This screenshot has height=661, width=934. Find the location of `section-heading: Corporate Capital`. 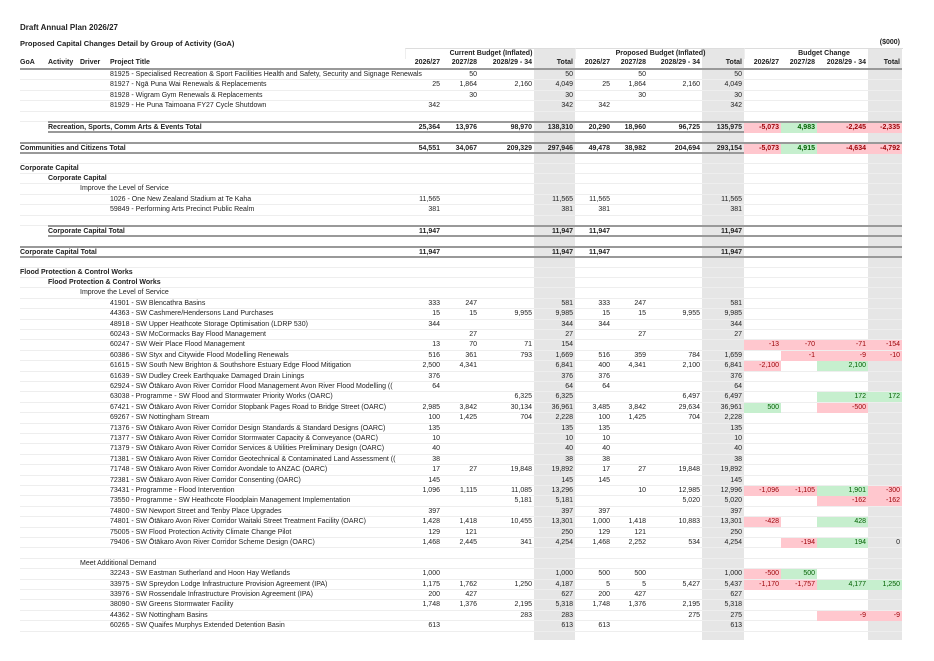

section-heading: Corporate Capital is located at coordinates (77, 178).